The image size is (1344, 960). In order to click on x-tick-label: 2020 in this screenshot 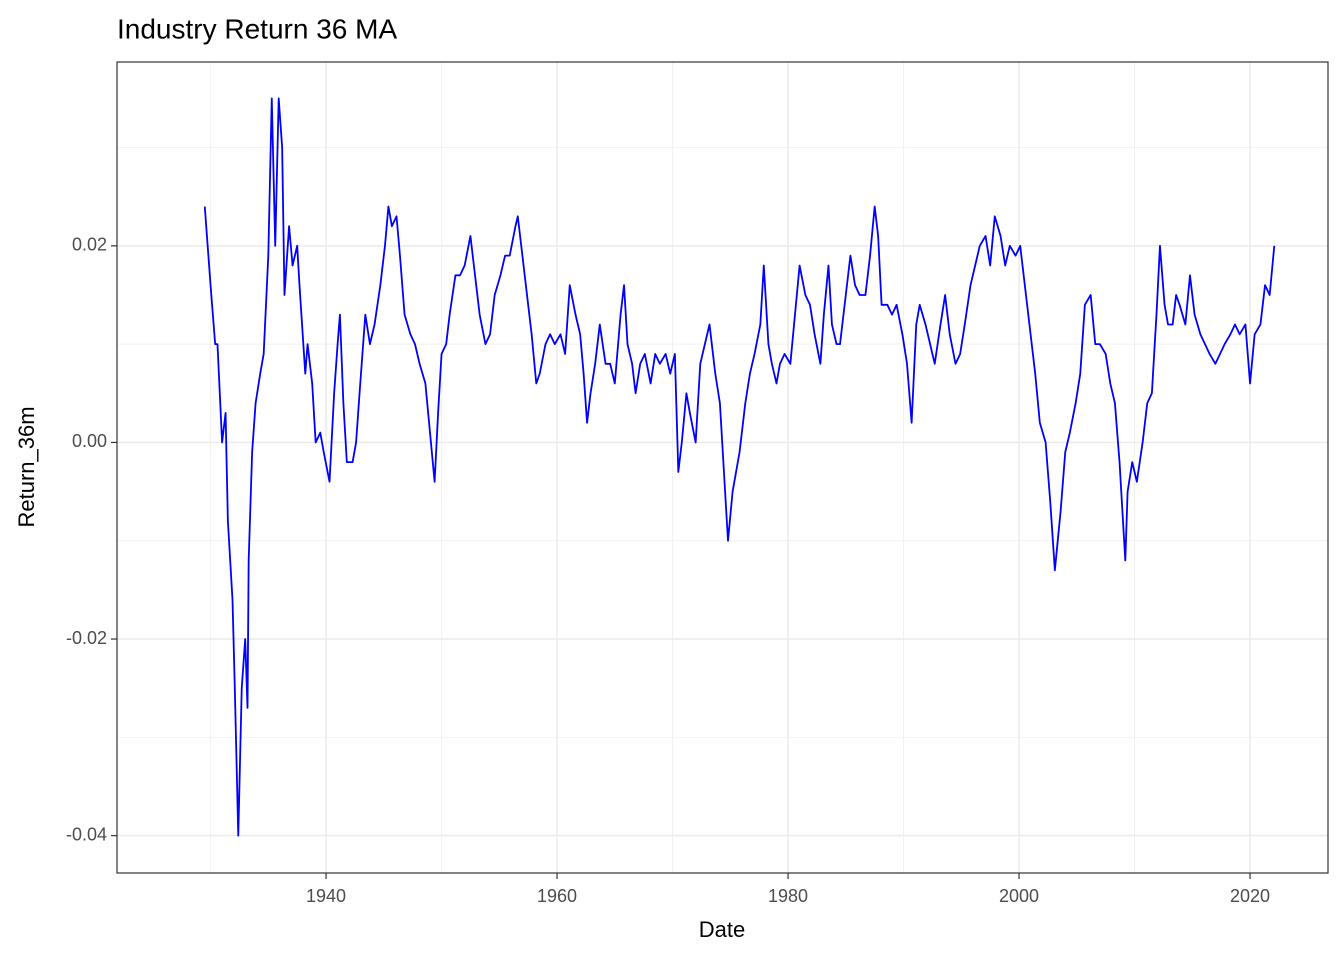, I will do `click(1250, 896)`.